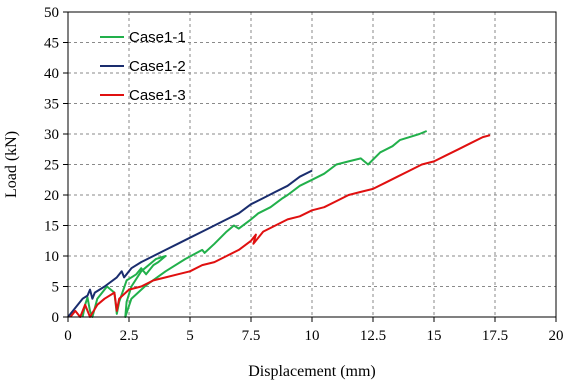 The width and height of the screenshot is (574, 385). What do you see at coordinates (68, 336) in the screenshot?
I see `x-tick-label: 0` at bounding box center [68, 336].